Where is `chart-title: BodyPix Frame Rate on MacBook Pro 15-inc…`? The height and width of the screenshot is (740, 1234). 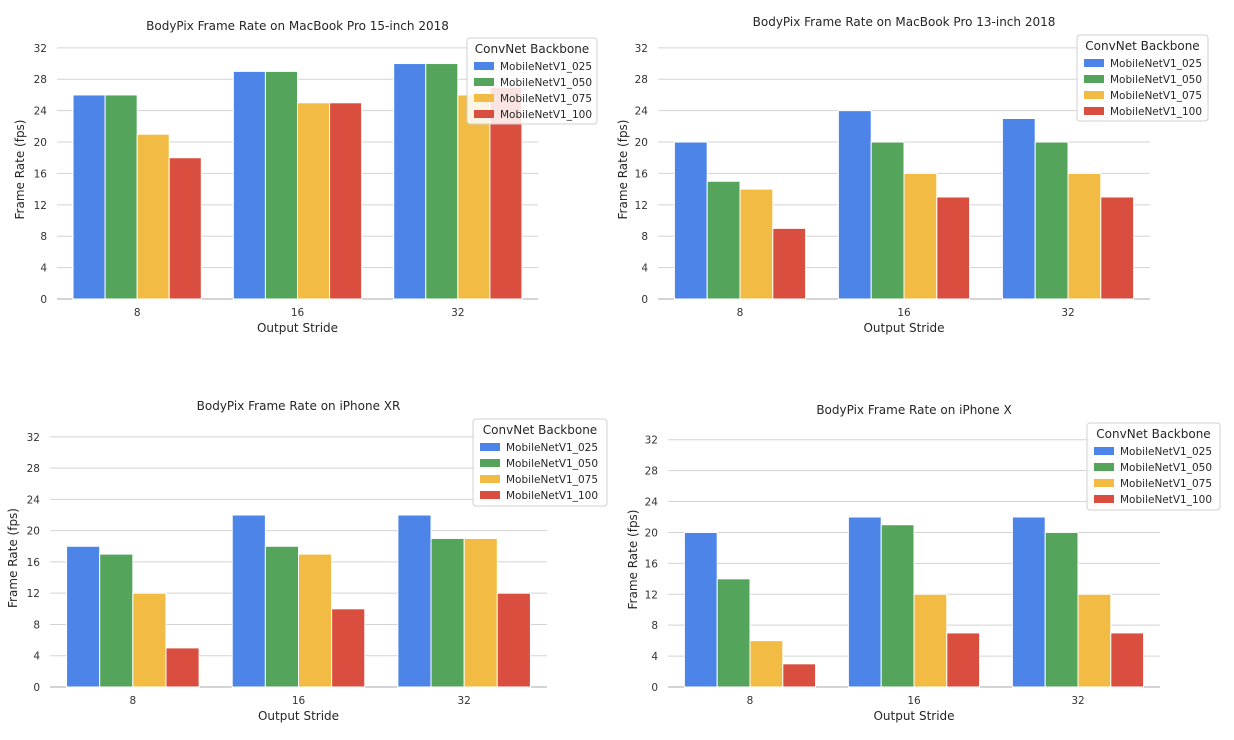 chart-title: BodyPix Frame Rate on MacBook Pro 15-inc… is located at coordinates (297, 26).